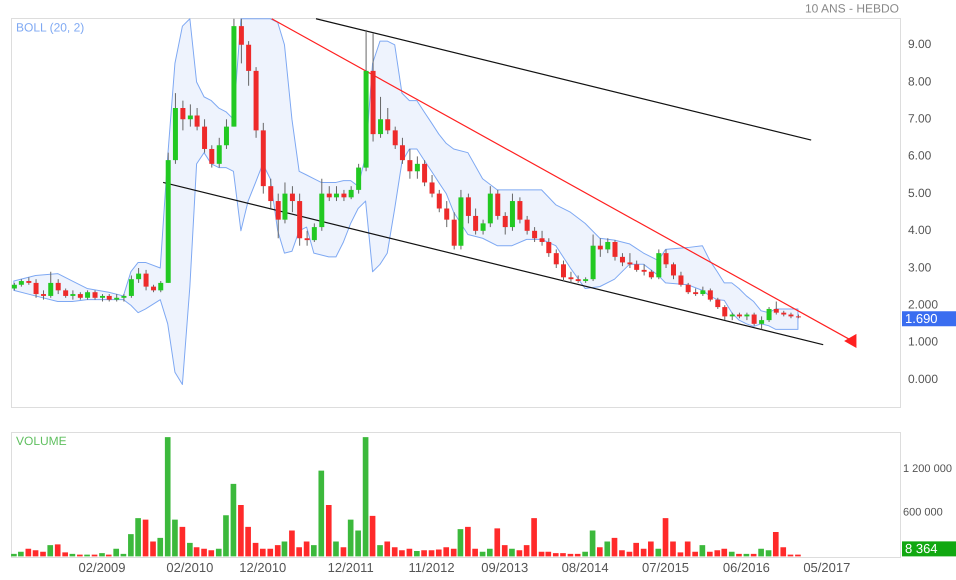  What do you see at coordinates (920, 193) in the screenshot?
I see `y-tick-label: 5.00` at bounding box center [920, 193].